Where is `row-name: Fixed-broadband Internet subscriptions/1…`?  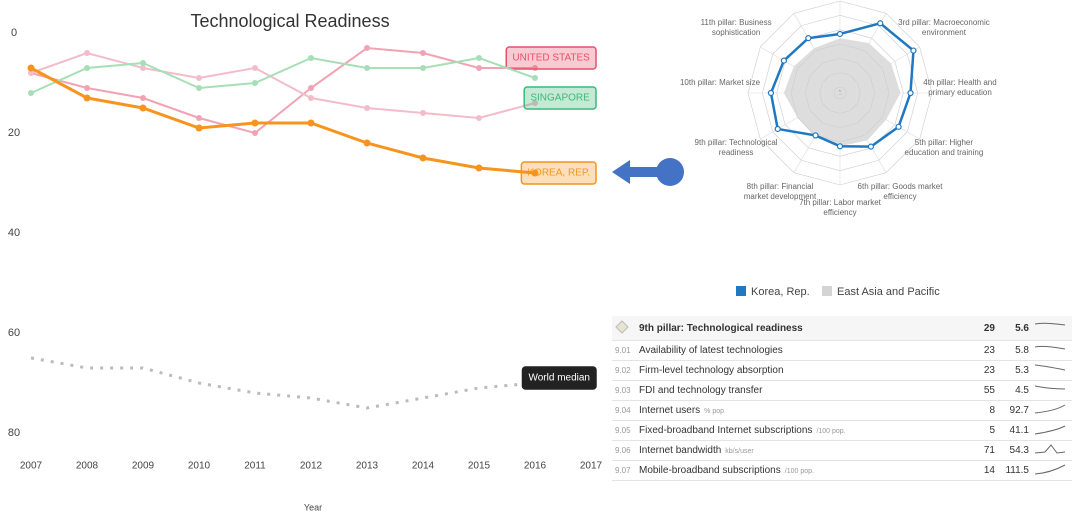 row-name: Fixed-broadband Internet subscriptions/1… is located at coordinates (800, 430).